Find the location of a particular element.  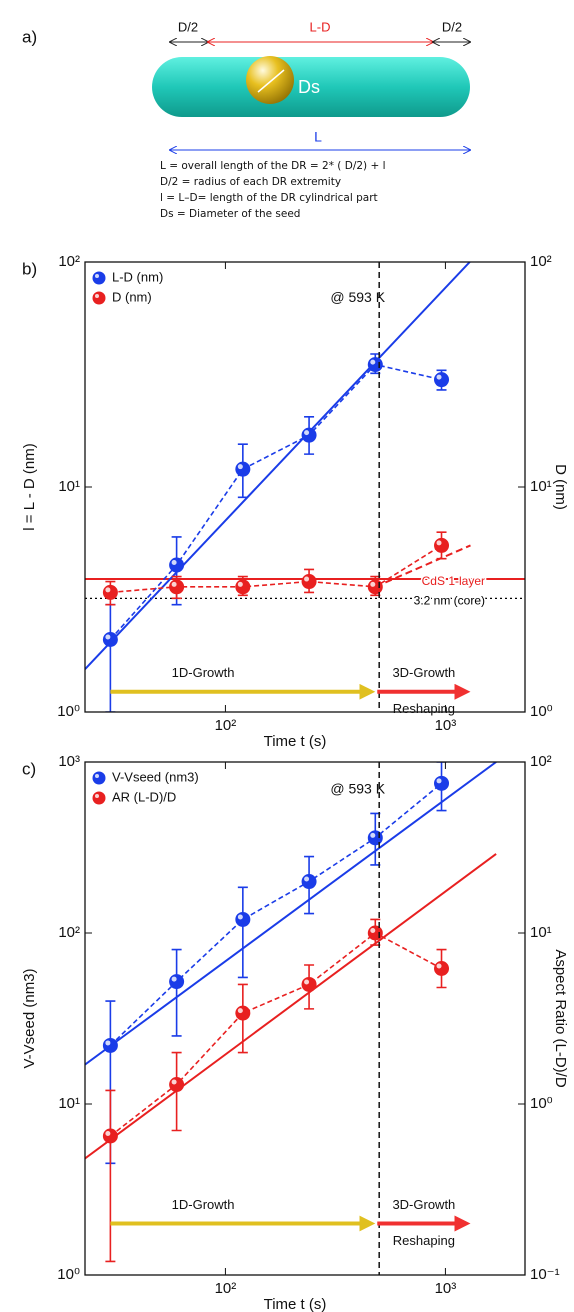

y2-axis-label: Aspect Ratio (L-D)/D is located at coordinates (560, 1018).